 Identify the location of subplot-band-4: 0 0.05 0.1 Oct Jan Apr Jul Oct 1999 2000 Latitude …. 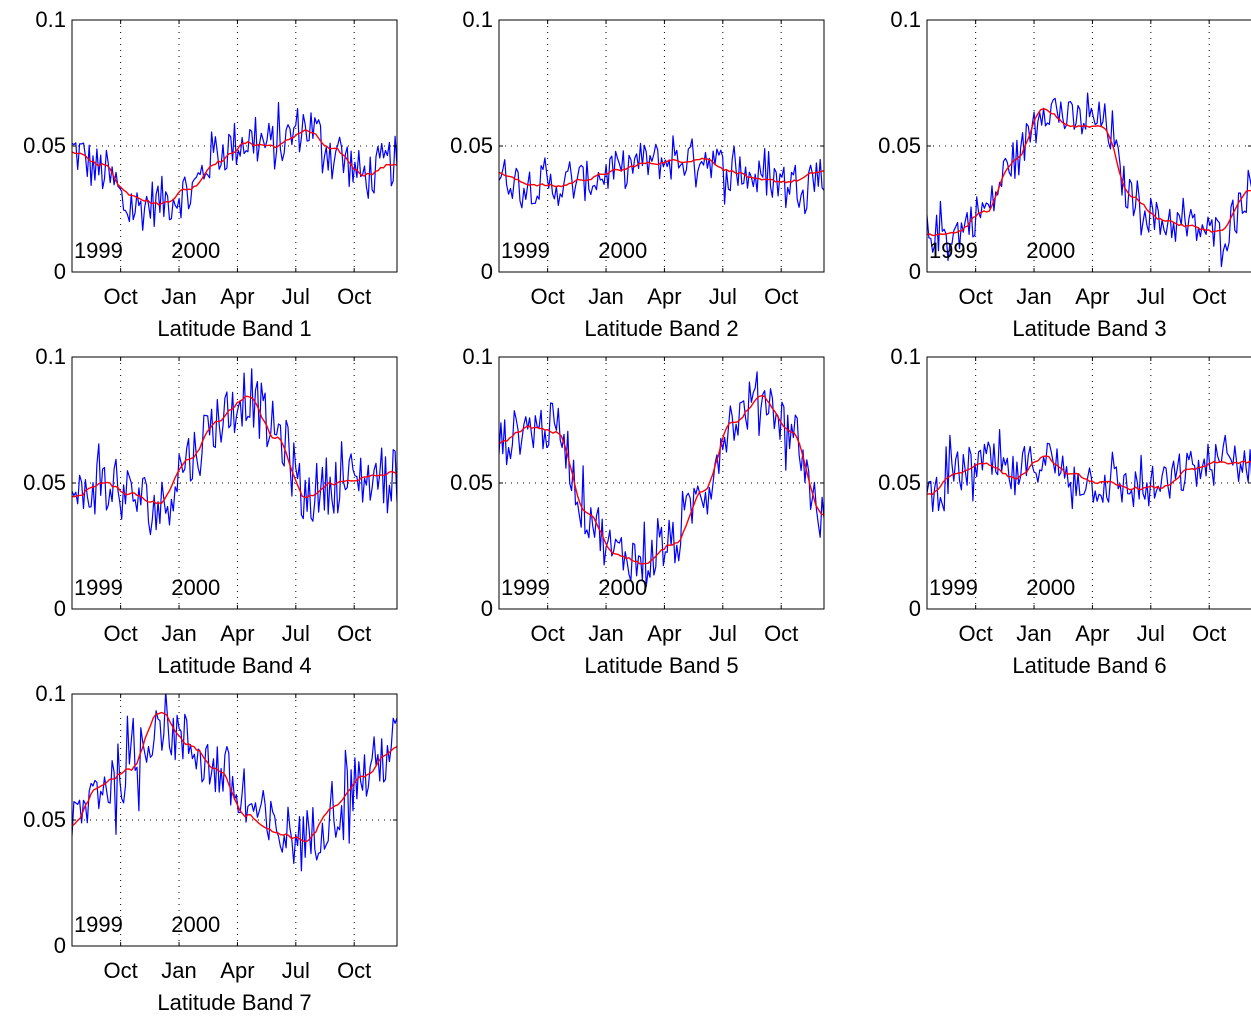
(210, 511).